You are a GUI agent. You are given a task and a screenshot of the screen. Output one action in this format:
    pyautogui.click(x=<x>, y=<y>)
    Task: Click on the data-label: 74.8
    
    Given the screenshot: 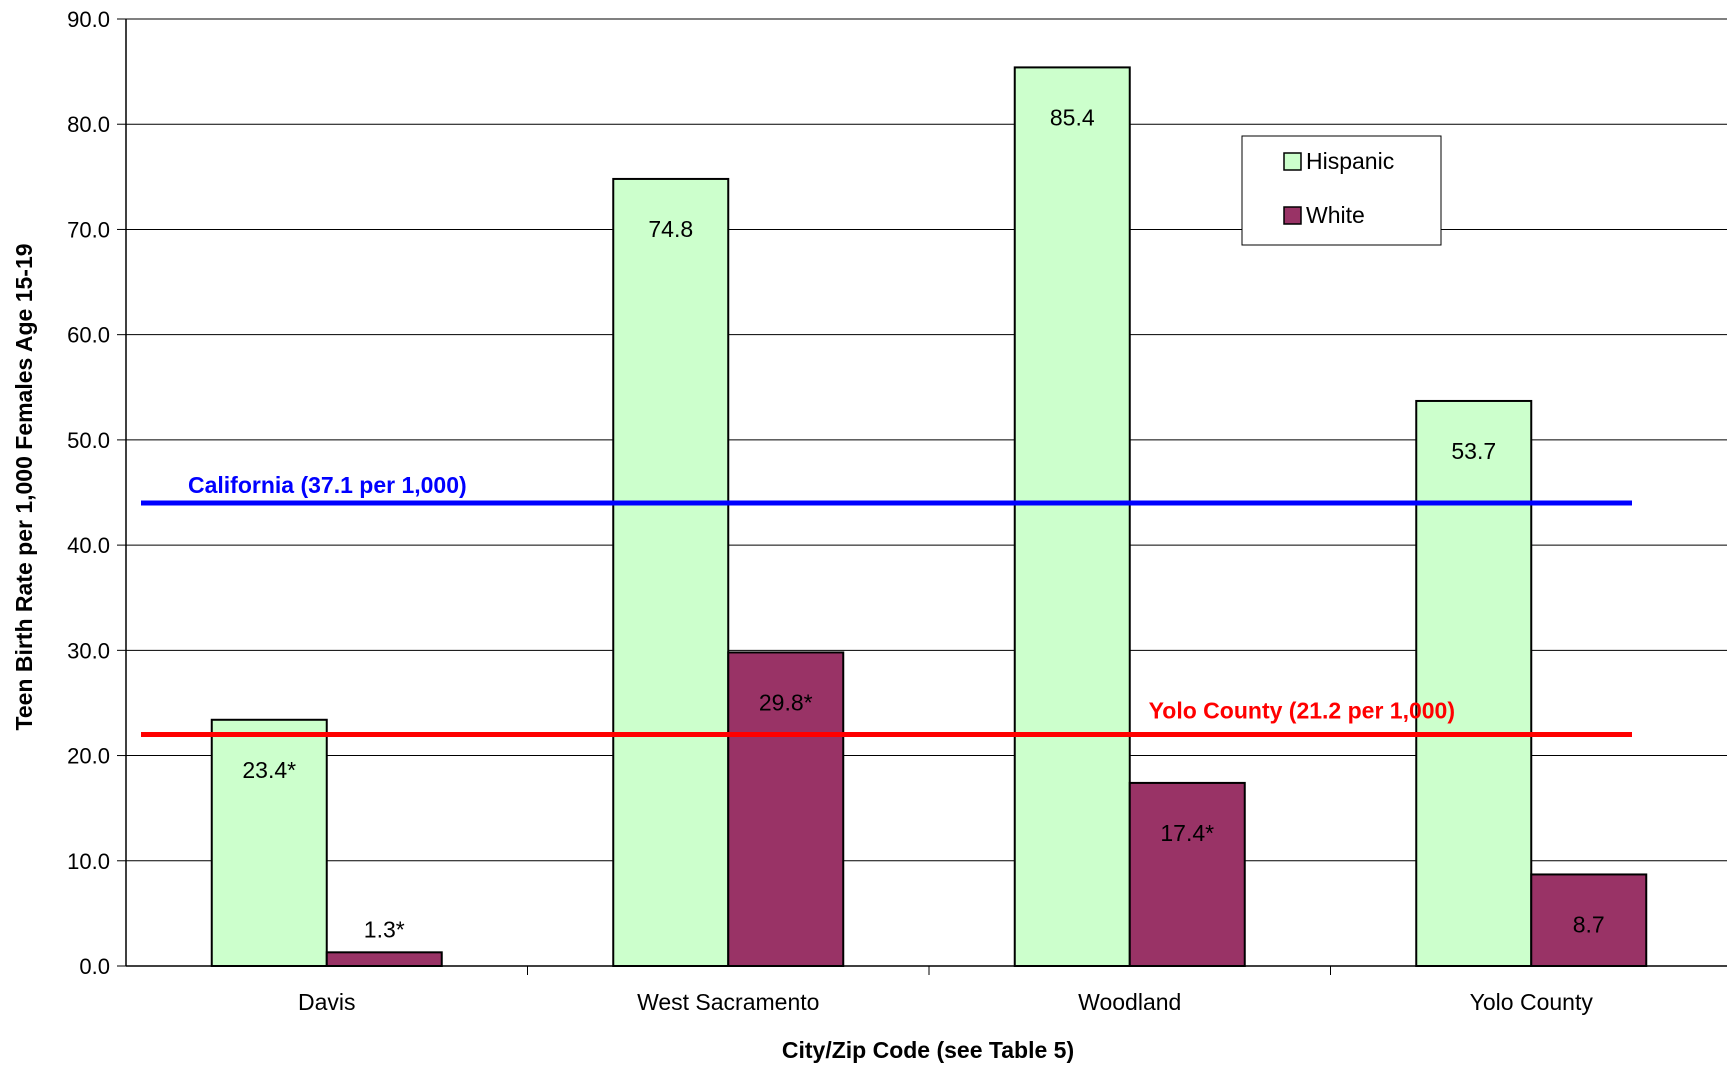 What is the action you would take?
    pyautogui.click(x=670, y=229)
    